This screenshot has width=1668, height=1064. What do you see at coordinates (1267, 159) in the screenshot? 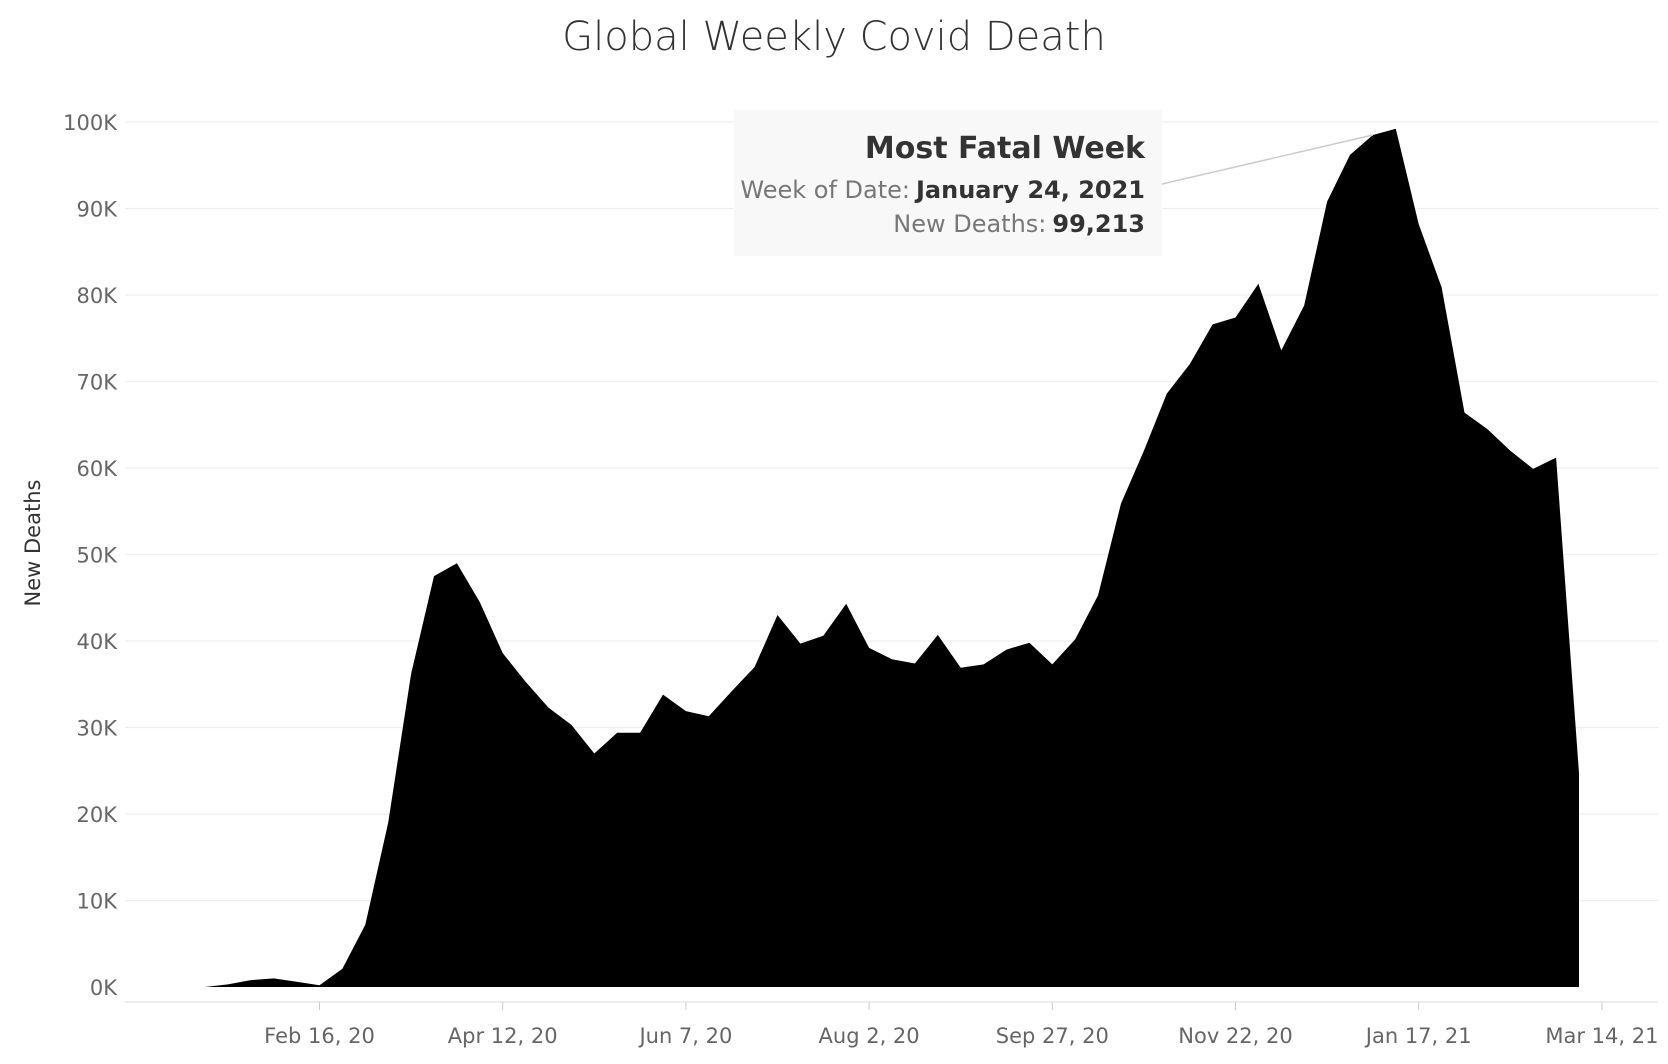
I see `tooltip-leader-line` at bounding box center [1267, 159].